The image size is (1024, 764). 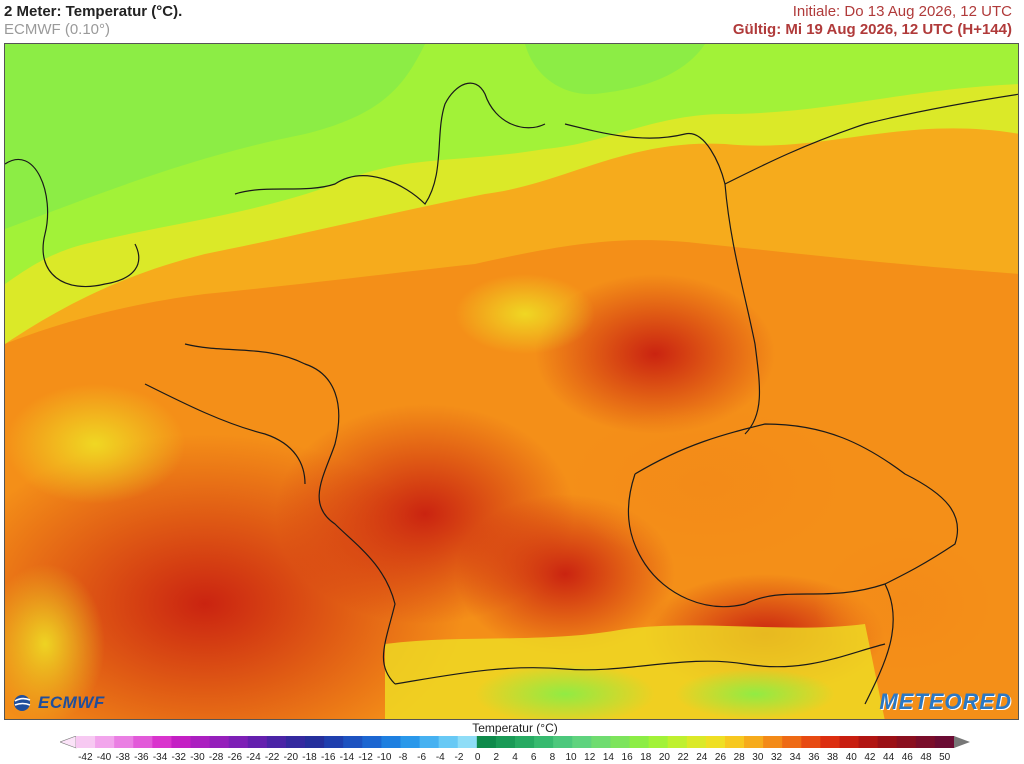 What do you see at coordinates (571, 757) in the screenshot?
I see `legend-tick-label: 10` at bounding box center [571, 757].